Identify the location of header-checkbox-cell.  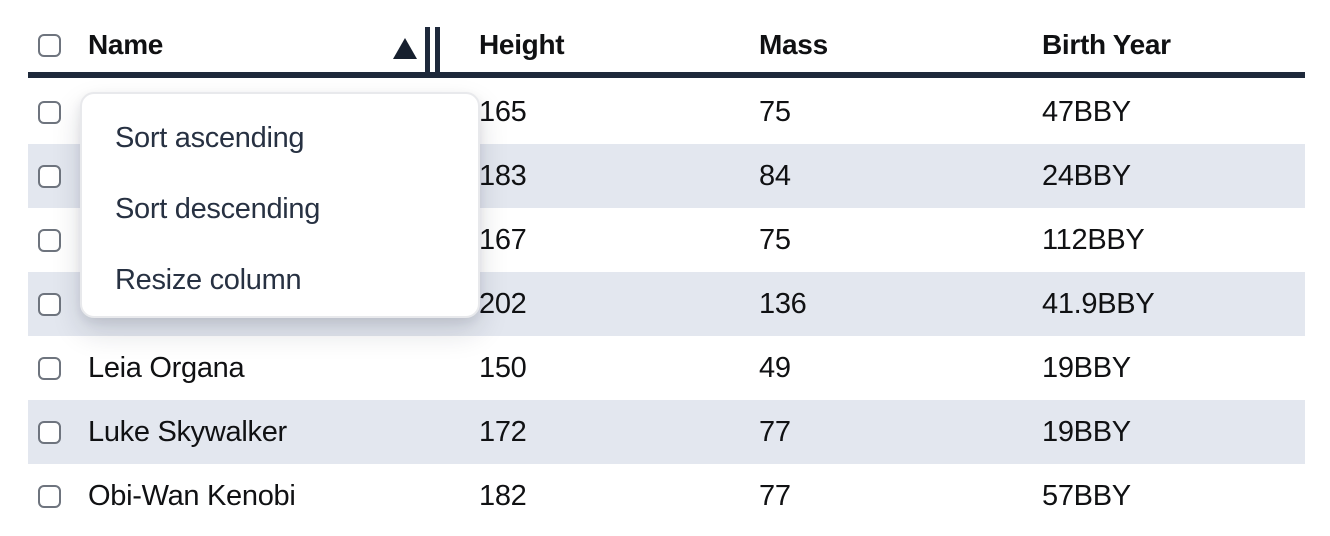
(58, 45).